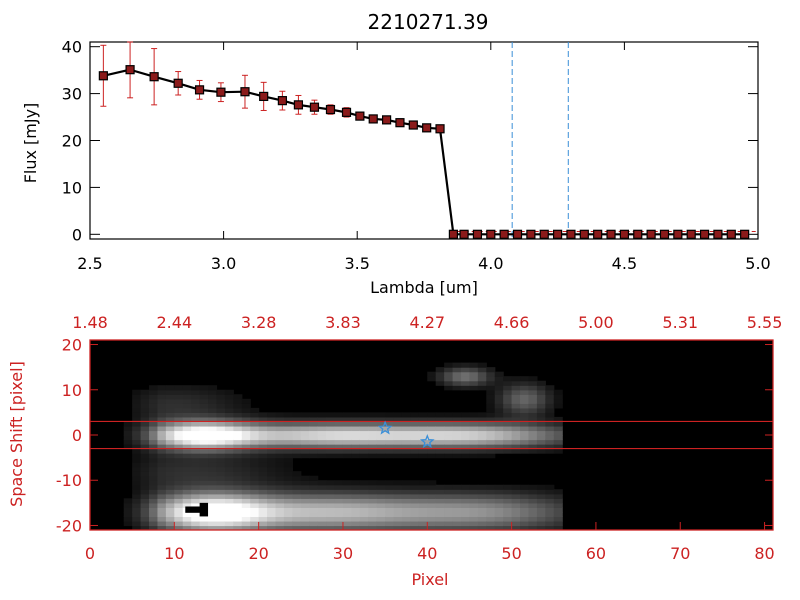  I want to click on flux-y-tick-label: 30, so click(72, 94).